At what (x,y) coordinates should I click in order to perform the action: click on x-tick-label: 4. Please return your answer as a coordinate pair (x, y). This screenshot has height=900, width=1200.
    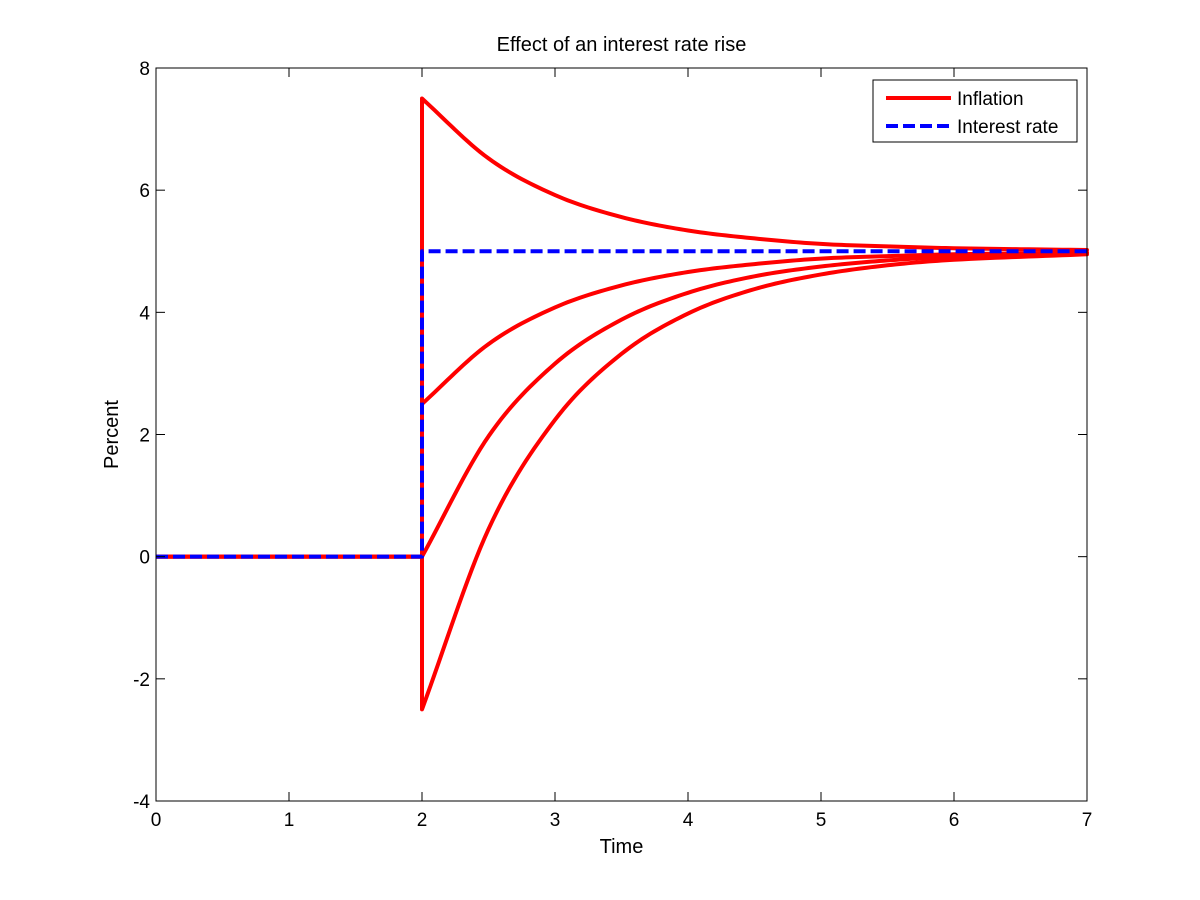
    Looking at the image, I should click on (688, 820).